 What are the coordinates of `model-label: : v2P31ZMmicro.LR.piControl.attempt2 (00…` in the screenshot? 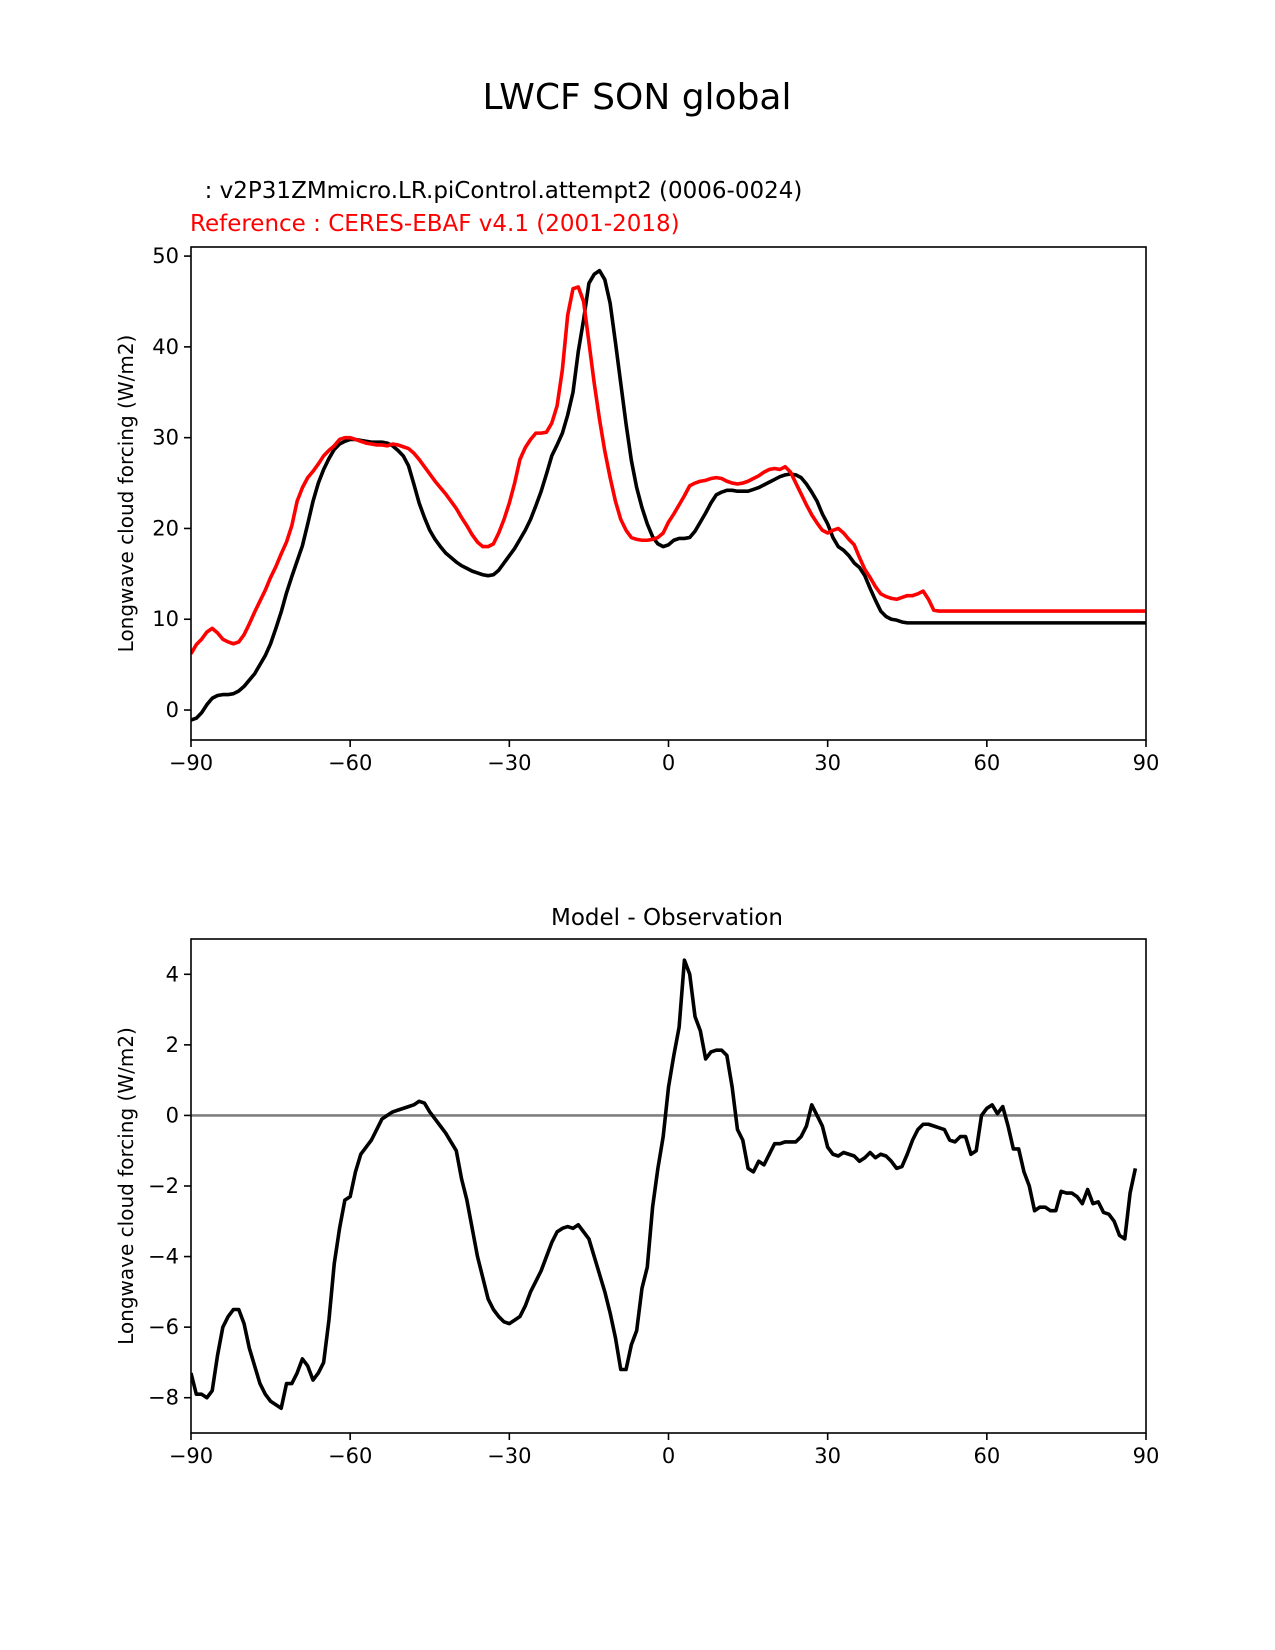 It's located at (496, 191).